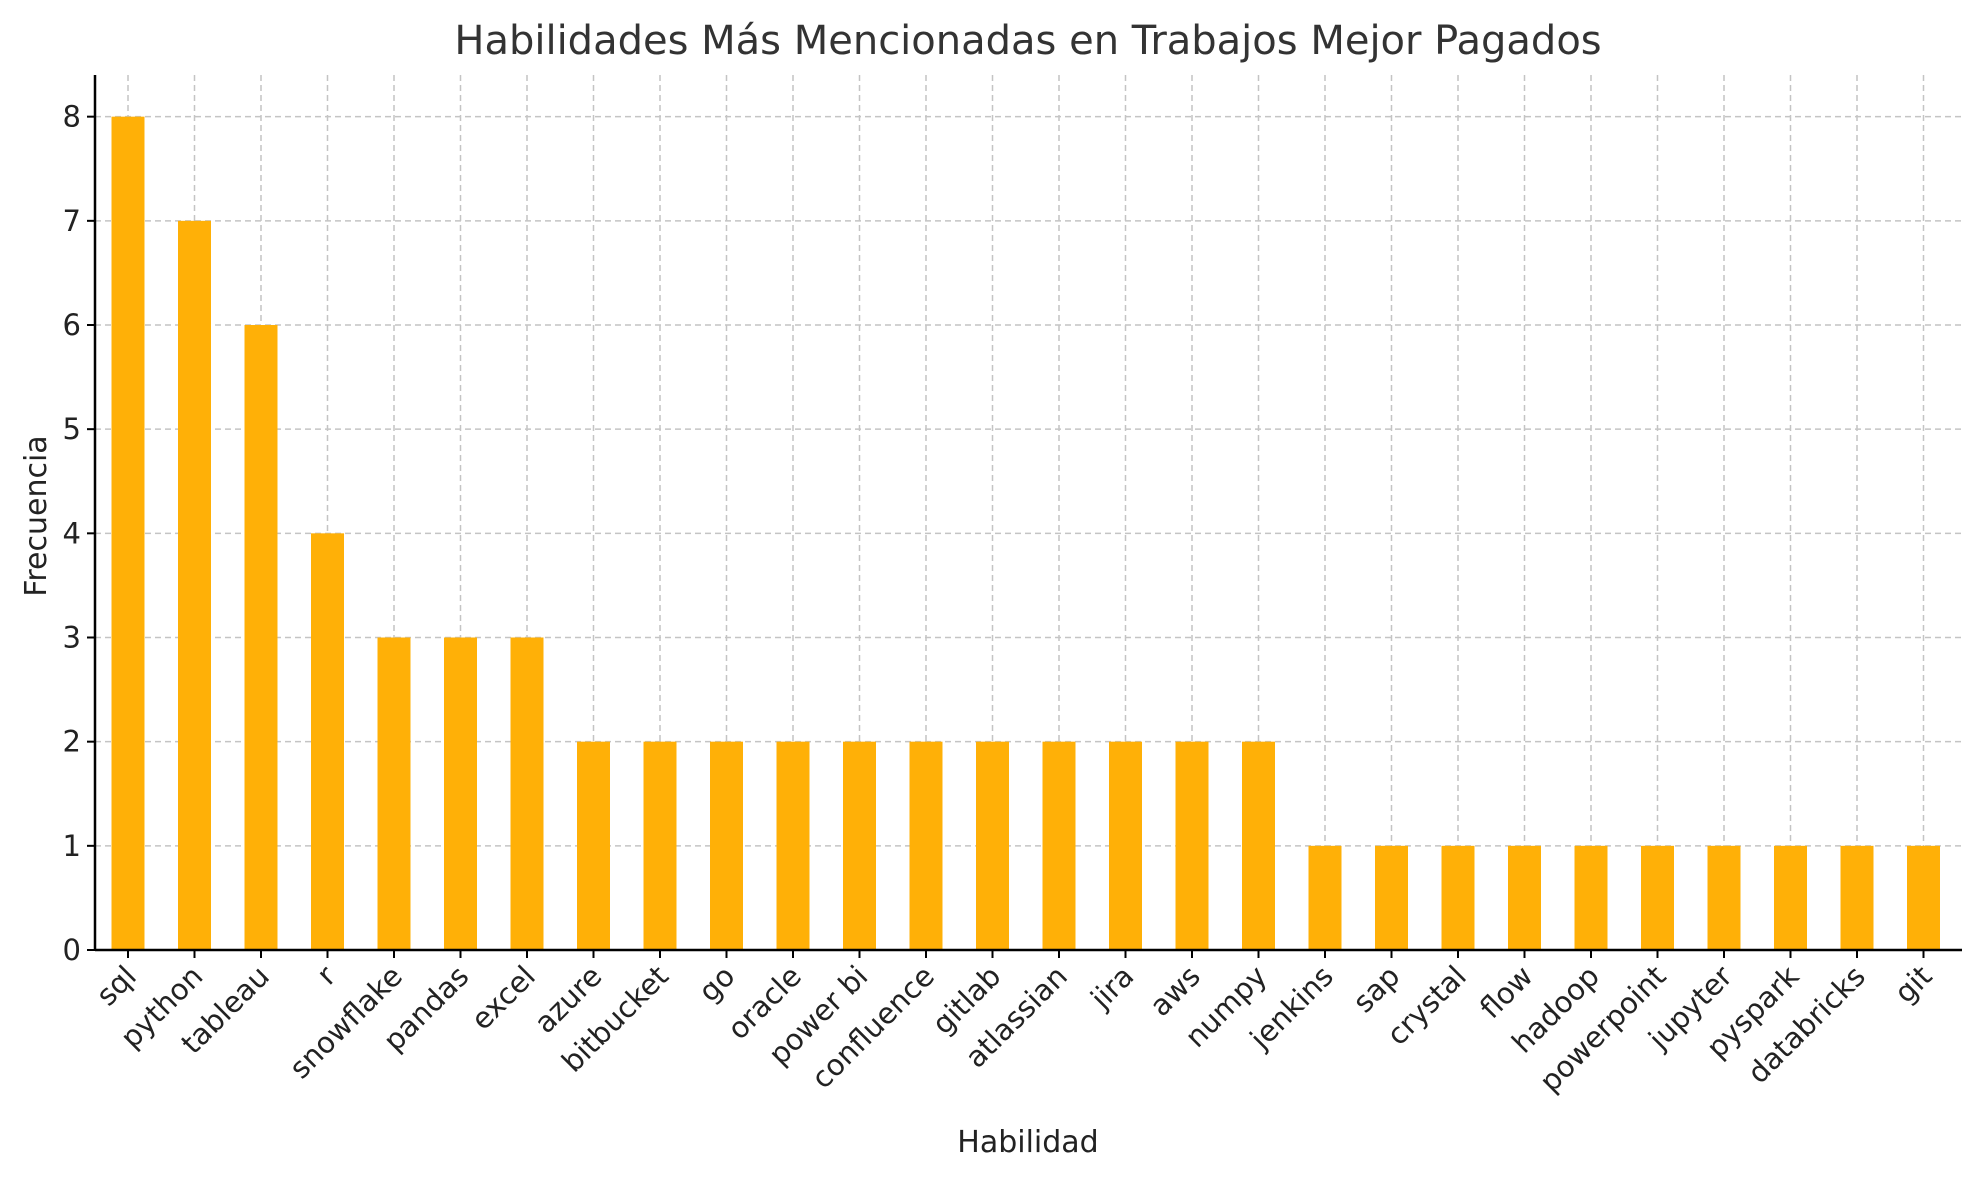 The height and width of the screenshot is (1180, 1979). What do you see at coordinates (926, 846) in the screenshot?
I see `bar-confluence` at bounding box center [926, 846].